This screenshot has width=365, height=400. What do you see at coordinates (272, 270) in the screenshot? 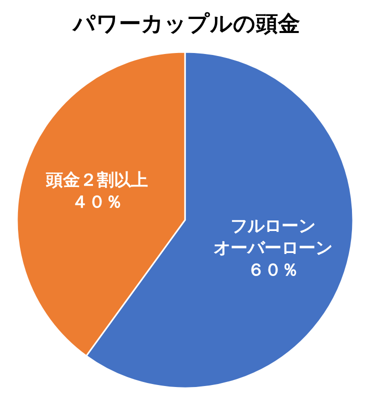
I see `data-label: ６０％` at bounding box center [272, 270].